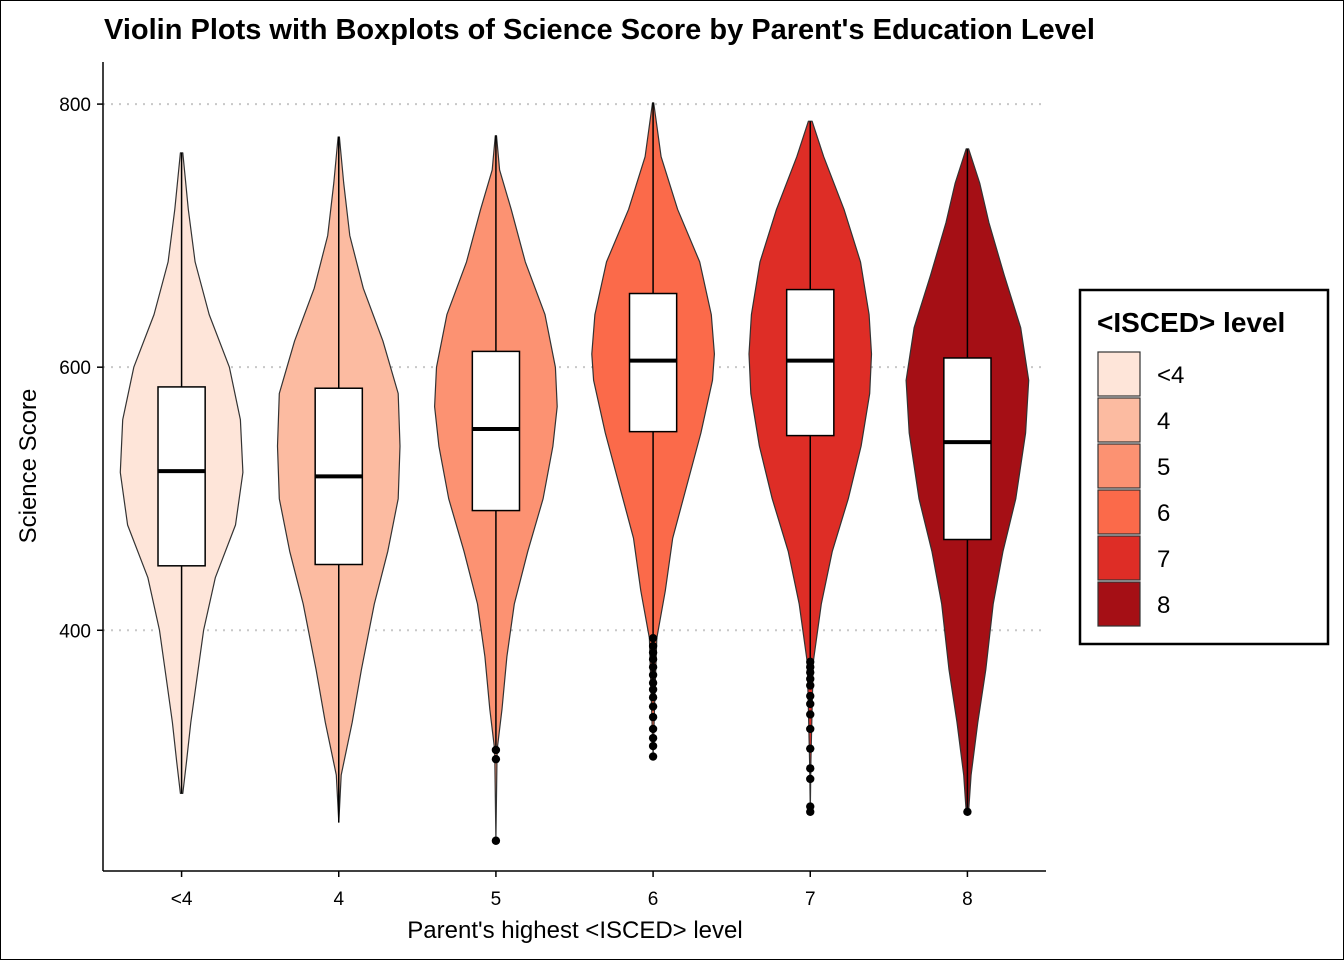  I want to click on legend: <ISCED> level <4 4 5 6 7 8, so click(1204, 467).